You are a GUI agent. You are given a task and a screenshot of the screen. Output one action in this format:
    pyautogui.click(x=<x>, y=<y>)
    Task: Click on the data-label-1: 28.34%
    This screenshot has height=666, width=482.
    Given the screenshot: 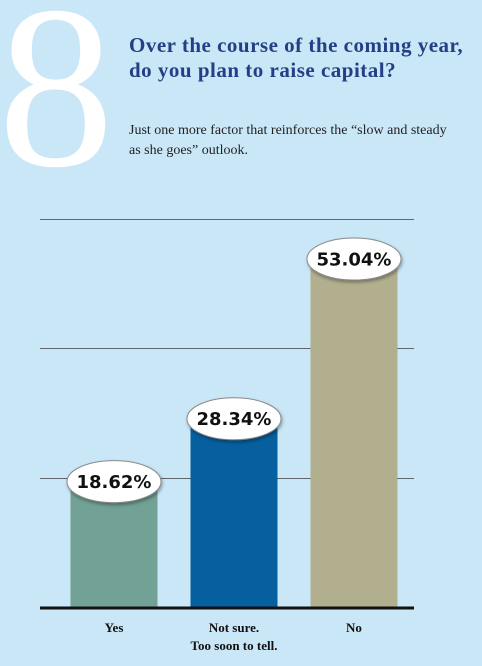 What is the action you would take?
    pyautogui.click(x=234, y=419)
    